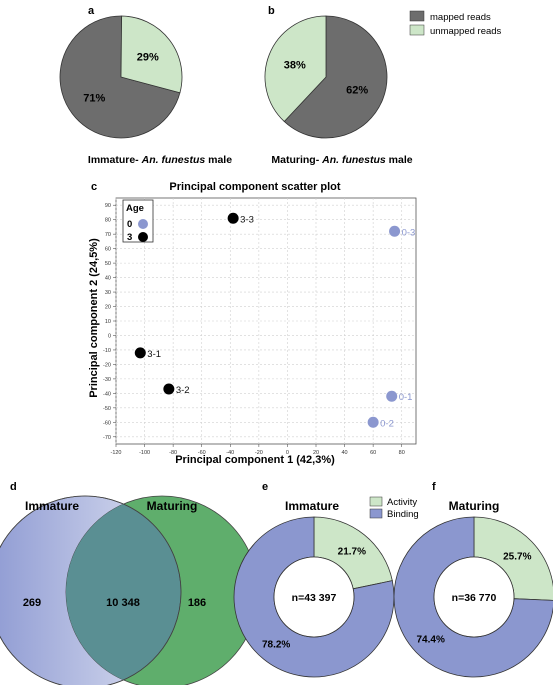  Describe the element at coordinates (107, 365) in the screenshot. I see `y-tick-label: -20` at that location.